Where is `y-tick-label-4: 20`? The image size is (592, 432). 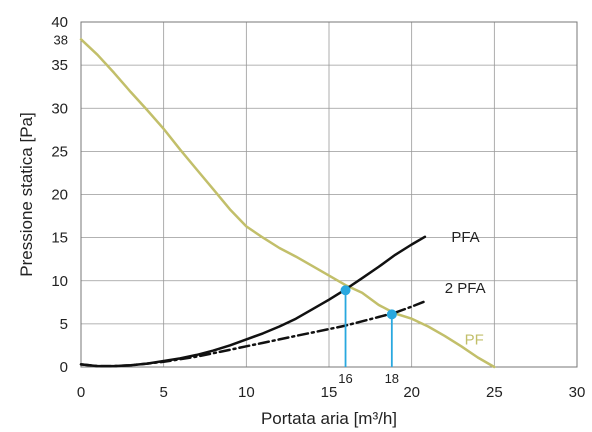
y-tick-label-4: 20 is located at coordinates (59, 195).